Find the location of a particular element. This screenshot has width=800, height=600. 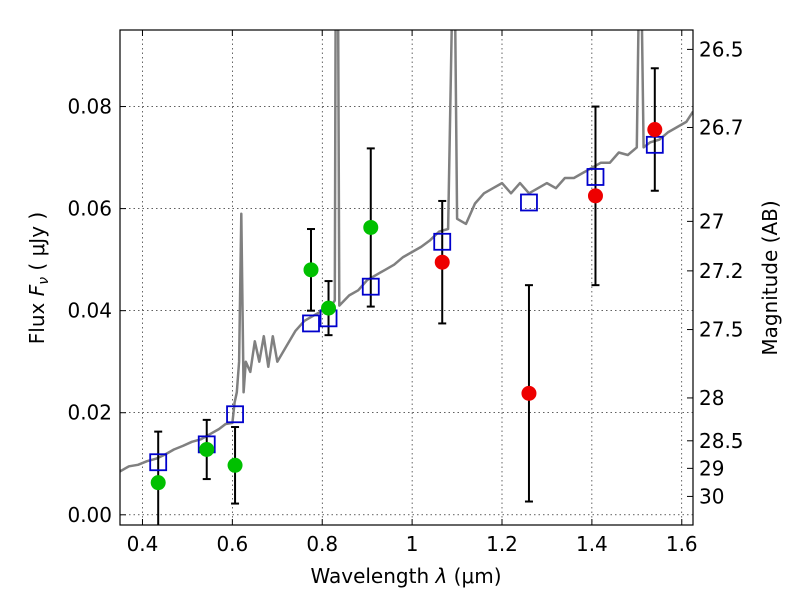

y-tick-label: 0.08 is located at coordinates (89, 107).